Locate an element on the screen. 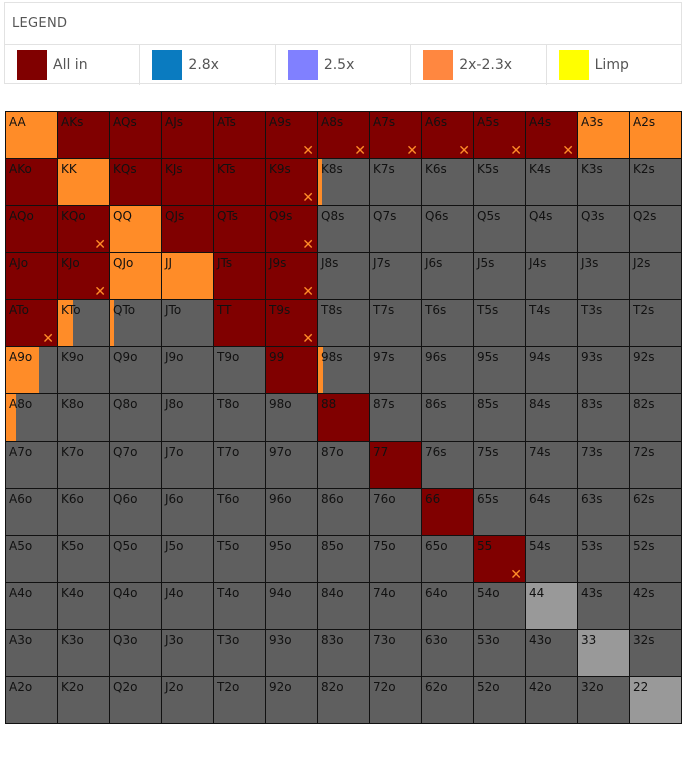 The image size is (686, 766). hand-cell-KK: KK is located at coordinates (84, 183).